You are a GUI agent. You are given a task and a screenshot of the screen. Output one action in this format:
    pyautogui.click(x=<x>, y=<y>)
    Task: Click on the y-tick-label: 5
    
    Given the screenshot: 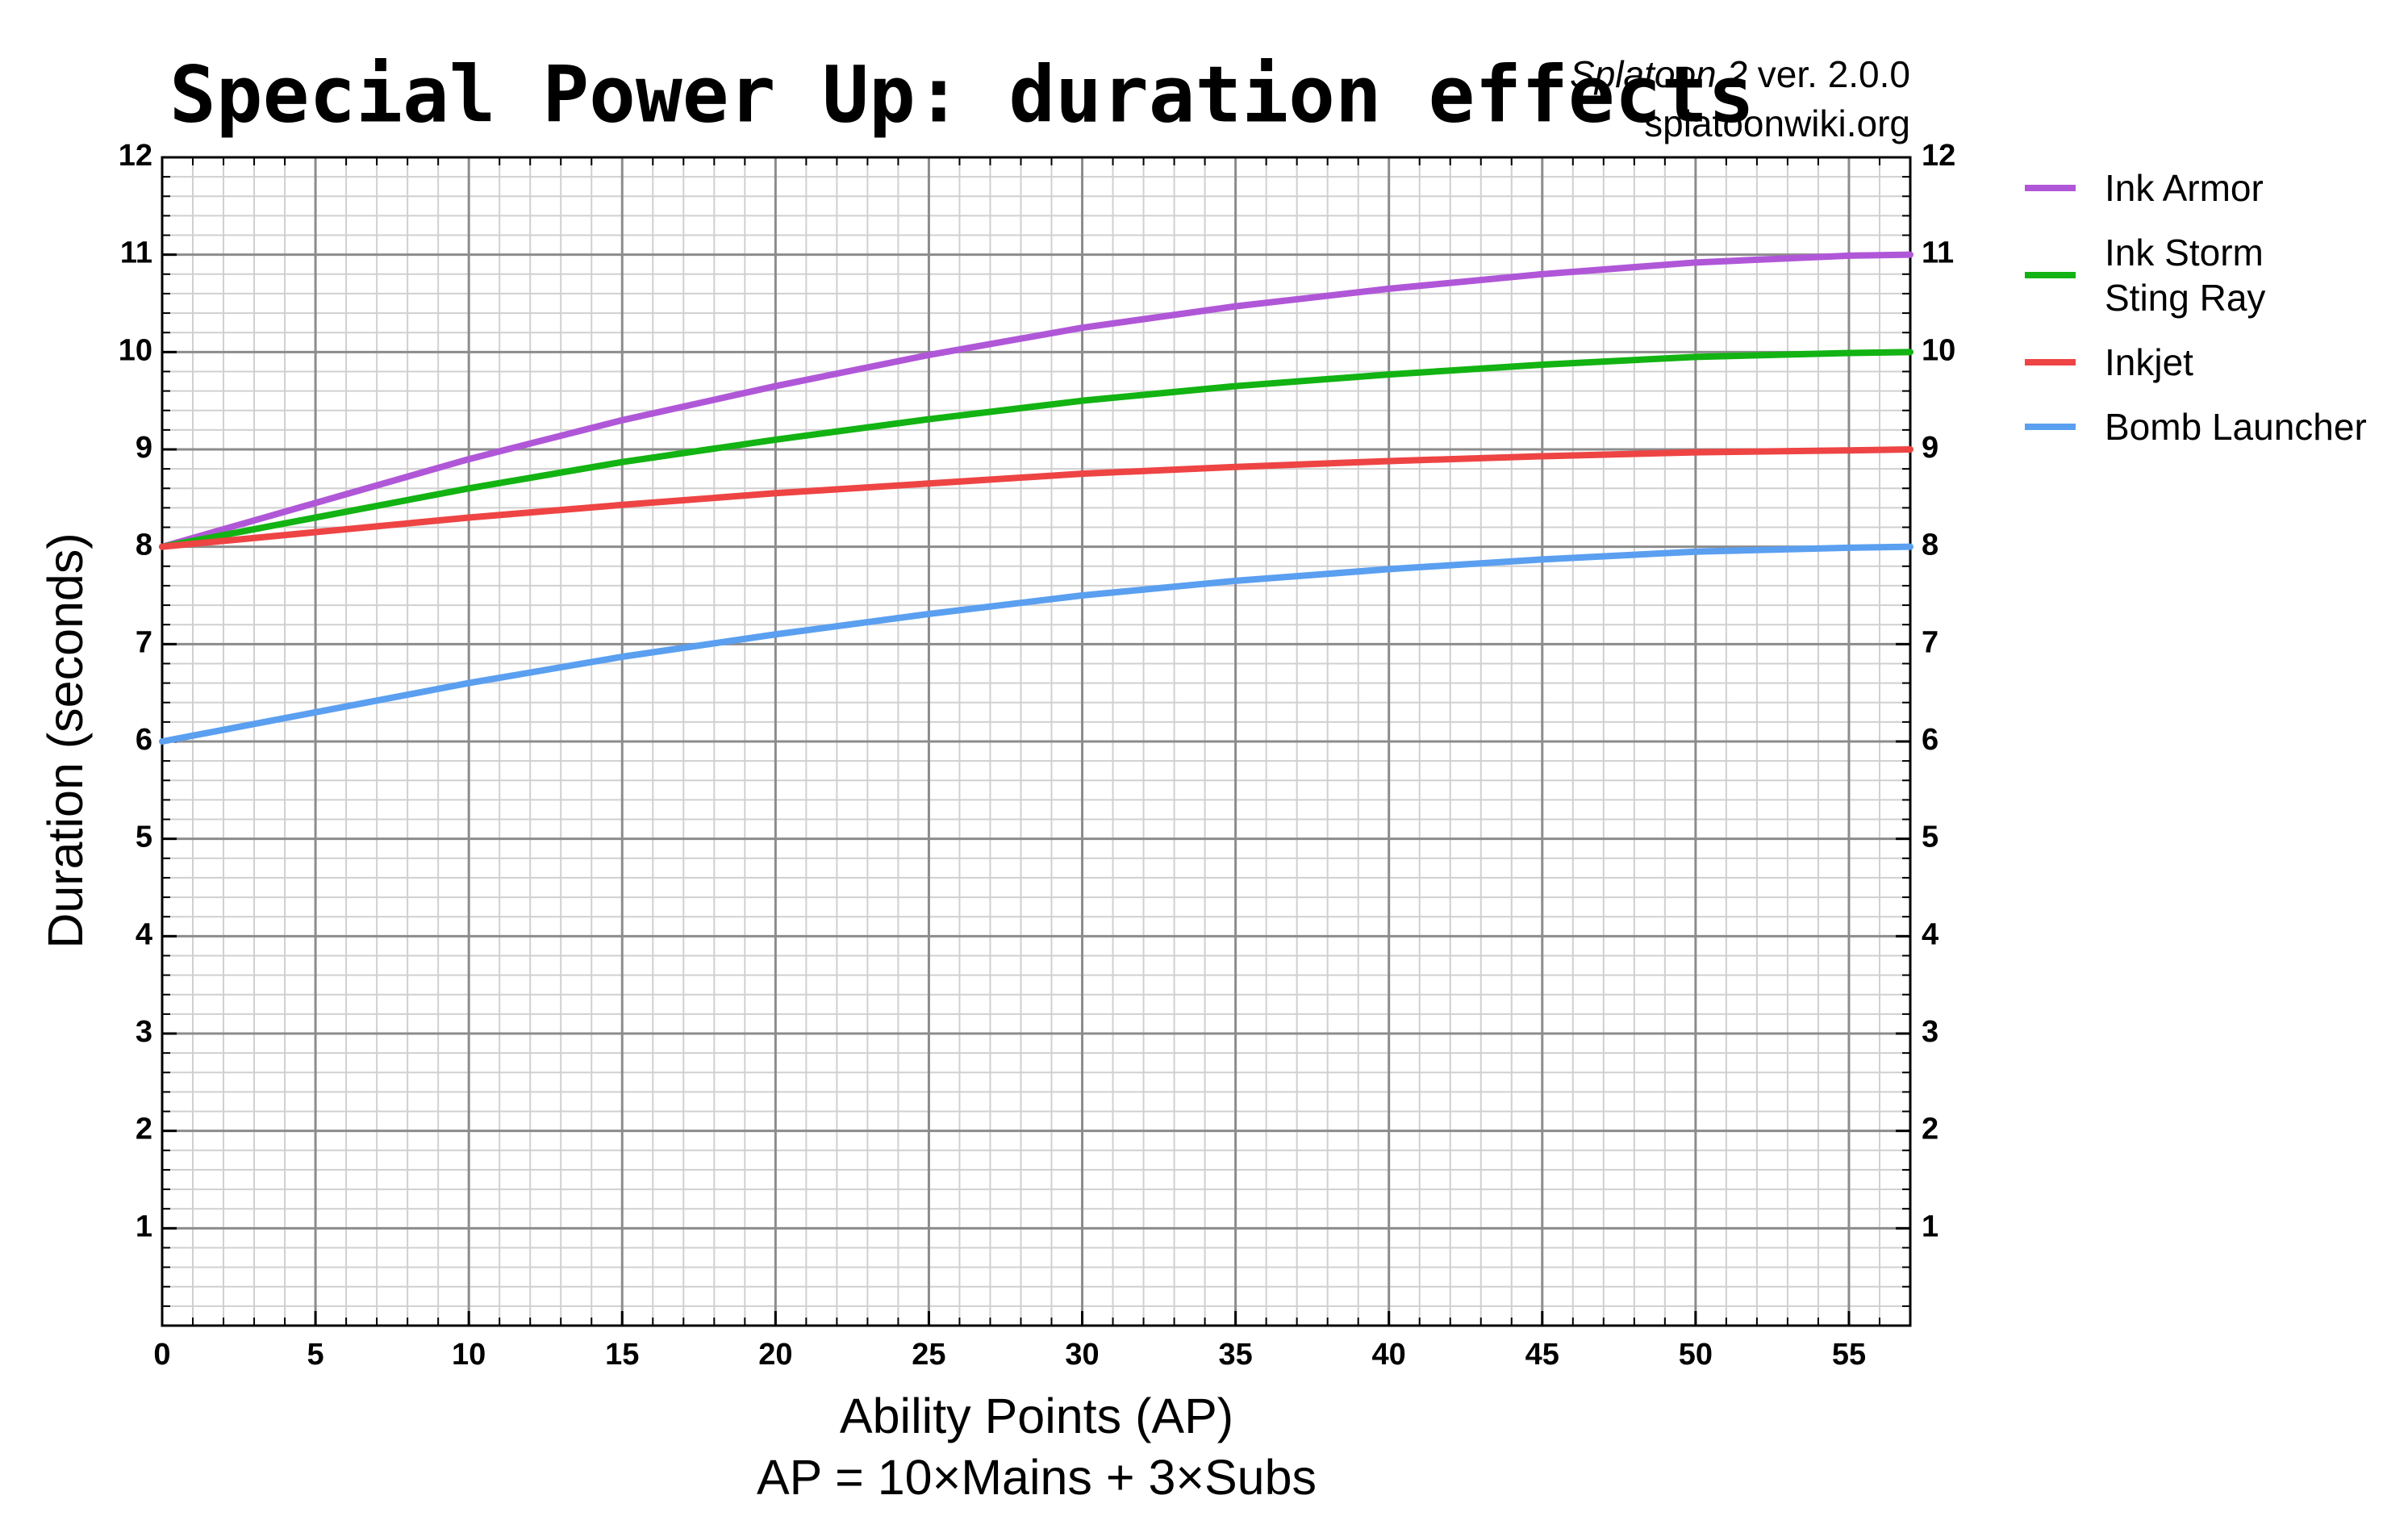 What is the action you would take?
    pyautogui.click(x=144, y=838)
    